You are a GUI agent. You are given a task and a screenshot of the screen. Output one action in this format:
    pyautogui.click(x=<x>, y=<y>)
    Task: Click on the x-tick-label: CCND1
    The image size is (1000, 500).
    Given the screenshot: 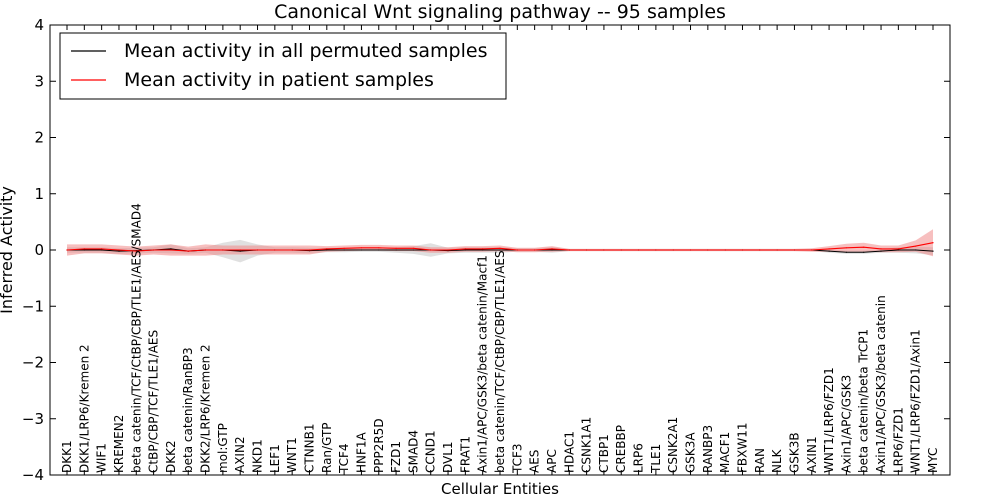 What is the action you would take?
    pyautogui.click(x=431, y=451)
    